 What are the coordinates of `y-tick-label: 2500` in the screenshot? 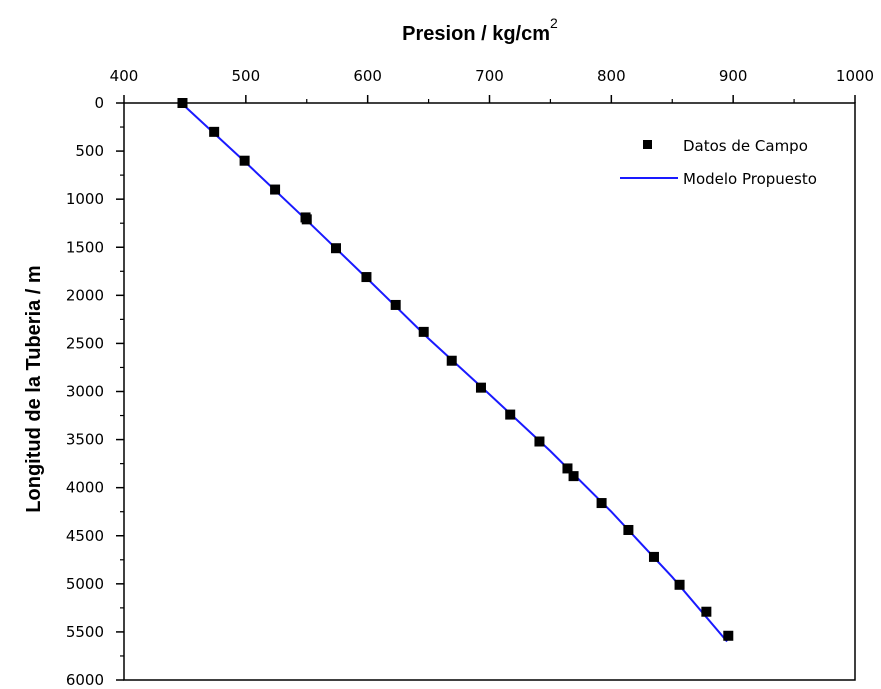 It's located at (85, 343).